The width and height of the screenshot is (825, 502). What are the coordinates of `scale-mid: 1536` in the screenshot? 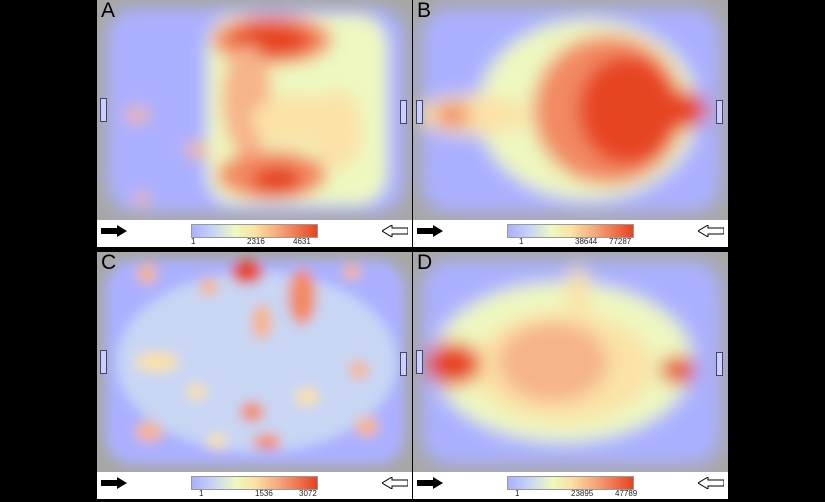 It's located at (264, 493).